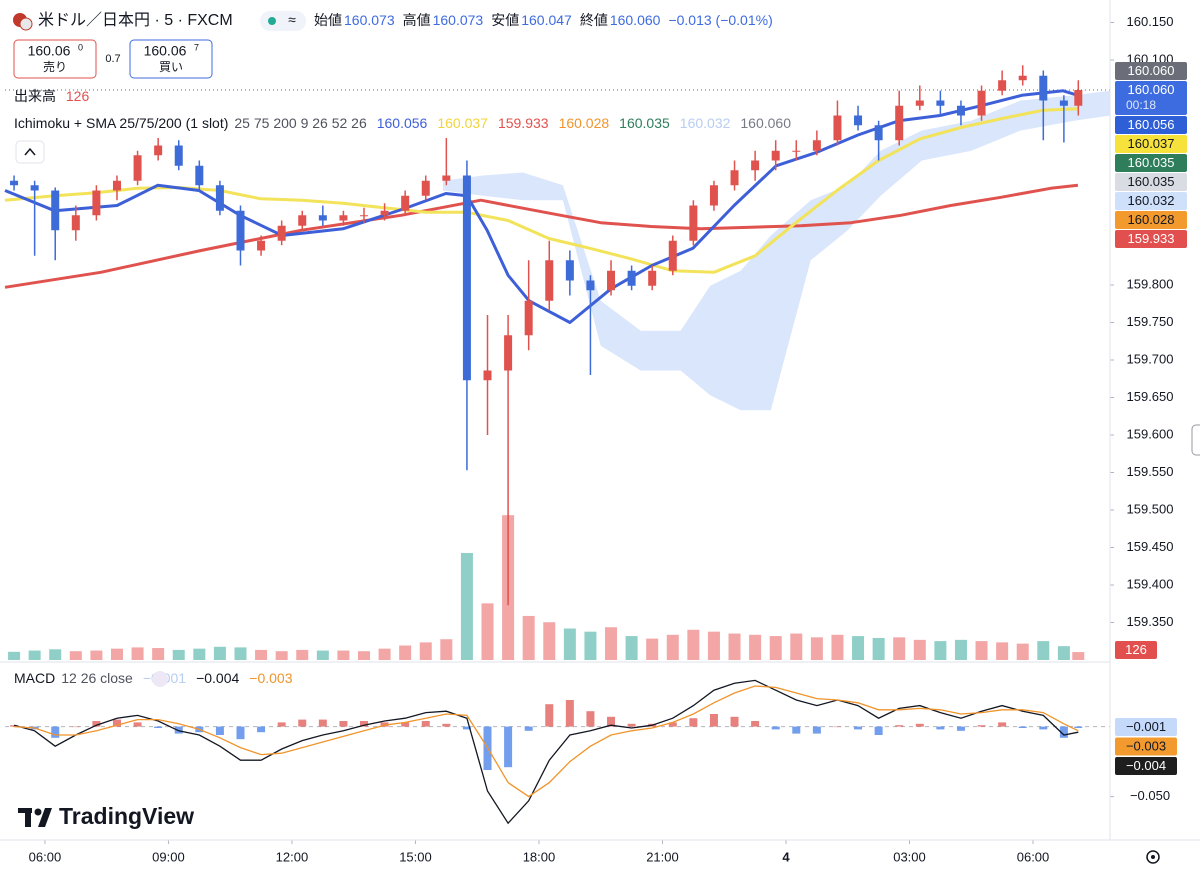 This screenshot has width=1200, height=881. I want to click on macd-line, so click(546, 741).